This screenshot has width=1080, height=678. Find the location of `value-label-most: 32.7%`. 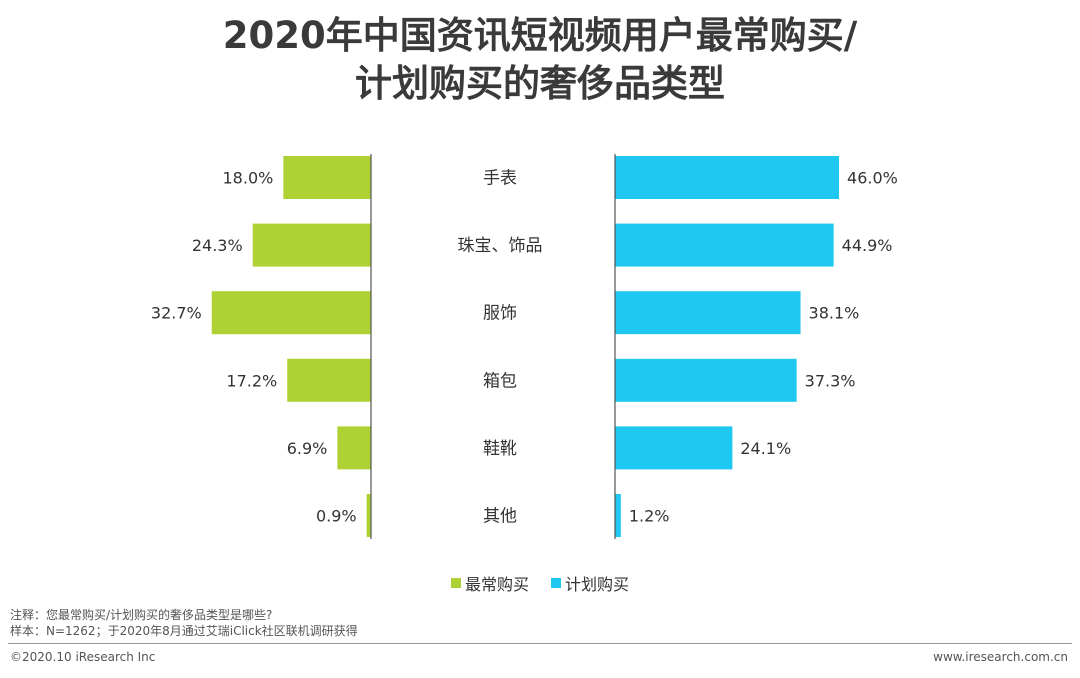

value-label-most: 32.7% is located at coordinates (176, 313).